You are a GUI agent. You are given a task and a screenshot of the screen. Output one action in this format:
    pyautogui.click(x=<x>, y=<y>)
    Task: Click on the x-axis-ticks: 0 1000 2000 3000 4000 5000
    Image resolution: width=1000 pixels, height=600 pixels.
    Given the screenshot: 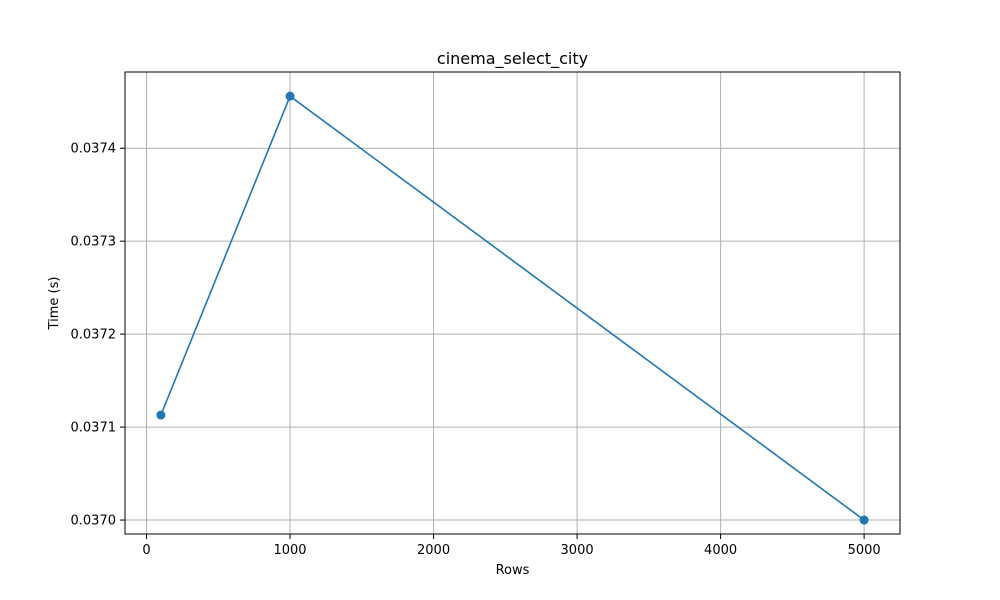 What is the action you would take?
    pyautogui.click(x=511, y=546)
    